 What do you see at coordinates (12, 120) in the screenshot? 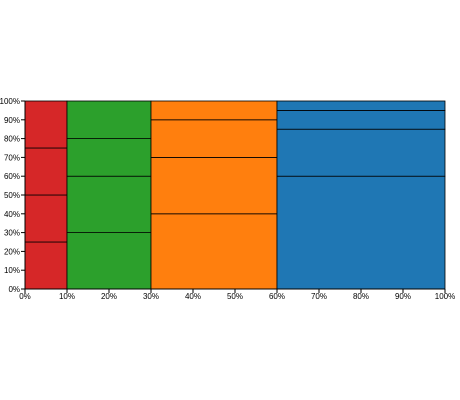
I see `y-tick-label: 90%` at bounding box center [12, 120].